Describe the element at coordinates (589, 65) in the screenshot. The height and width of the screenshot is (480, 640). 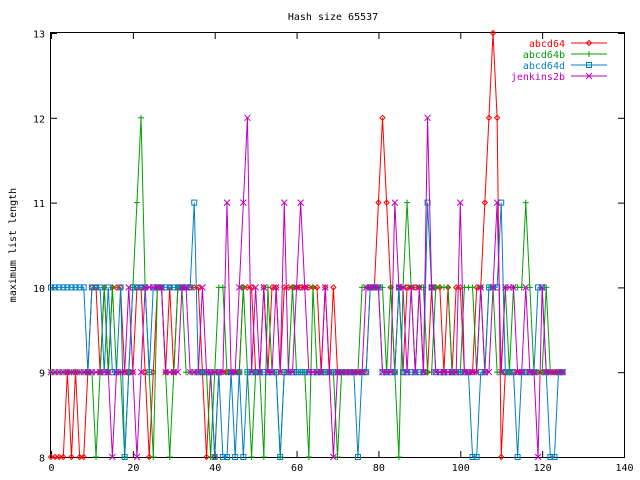
I see `legend-marker-abcd64d` at that location.